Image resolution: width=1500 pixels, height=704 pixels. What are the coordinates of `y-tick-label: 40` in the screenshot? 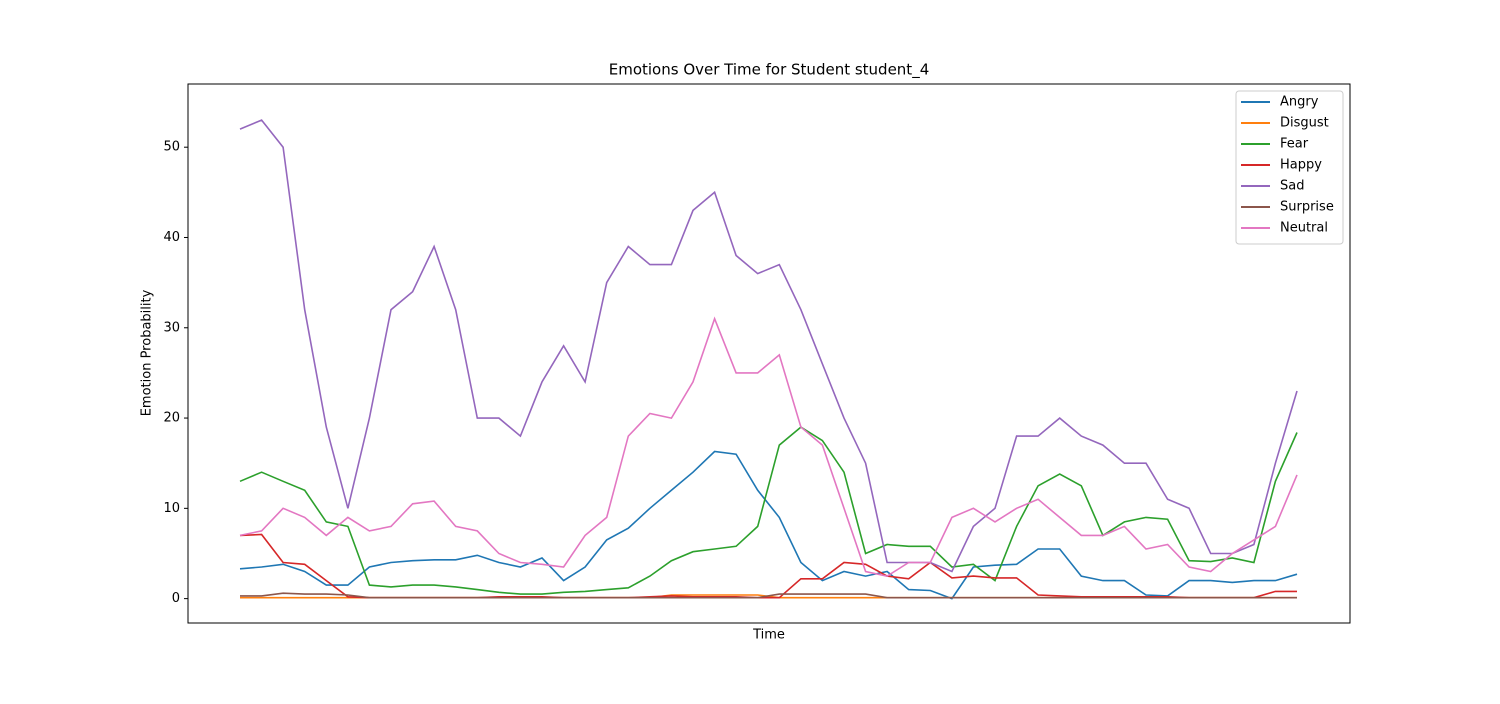 It's located at (171, 237).